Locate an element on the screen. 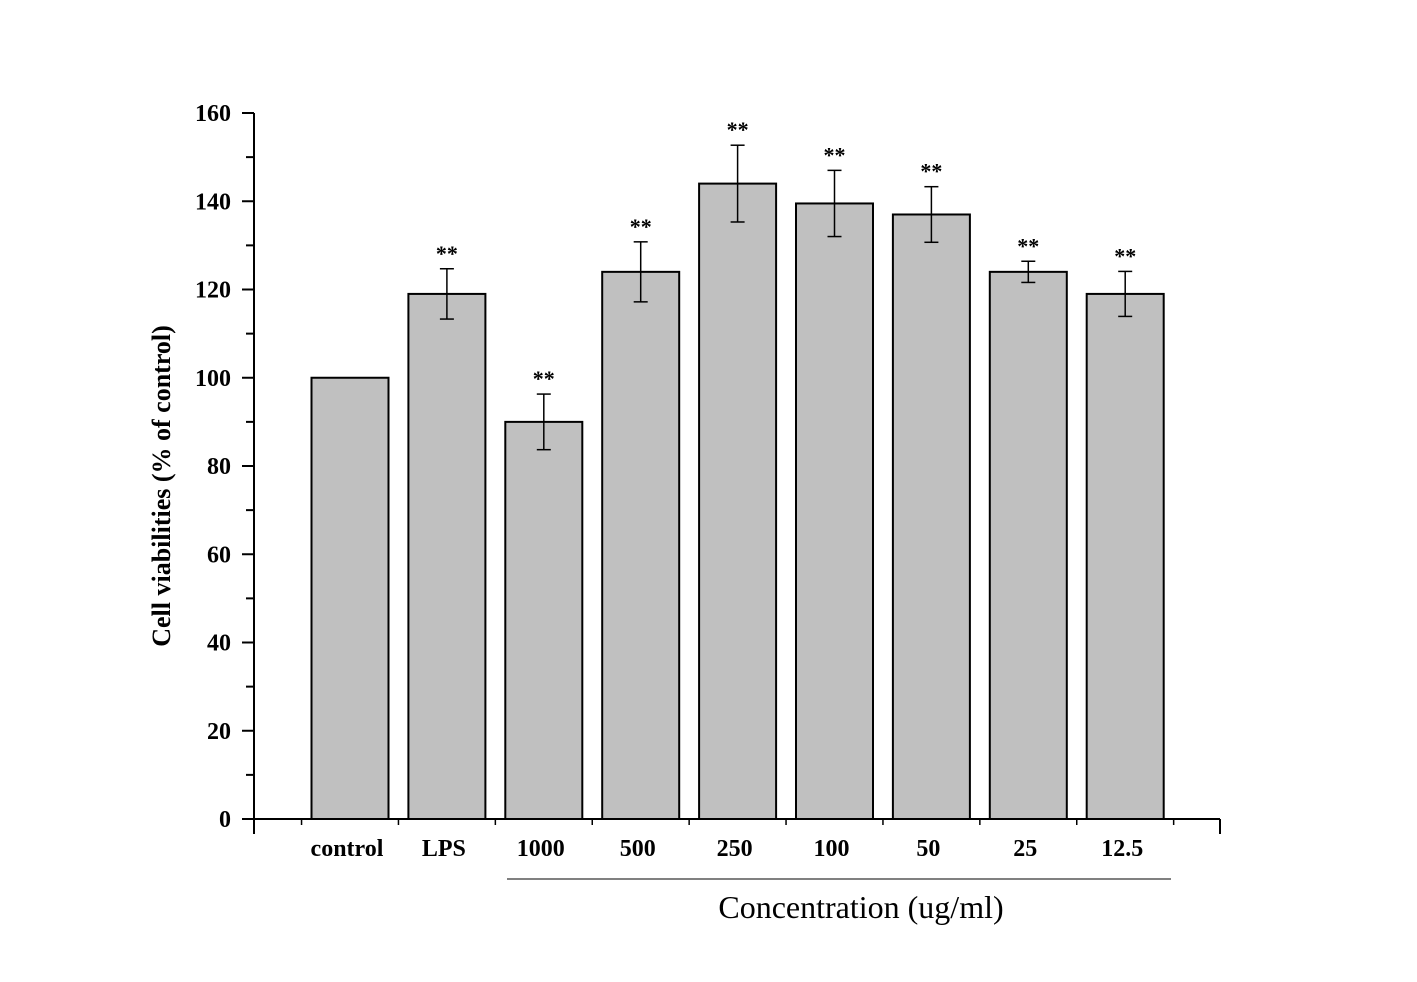 The height and width of the screenshot is (982, 1417). x-tick-label: 12.5 is located at coordinates (1122, 849).